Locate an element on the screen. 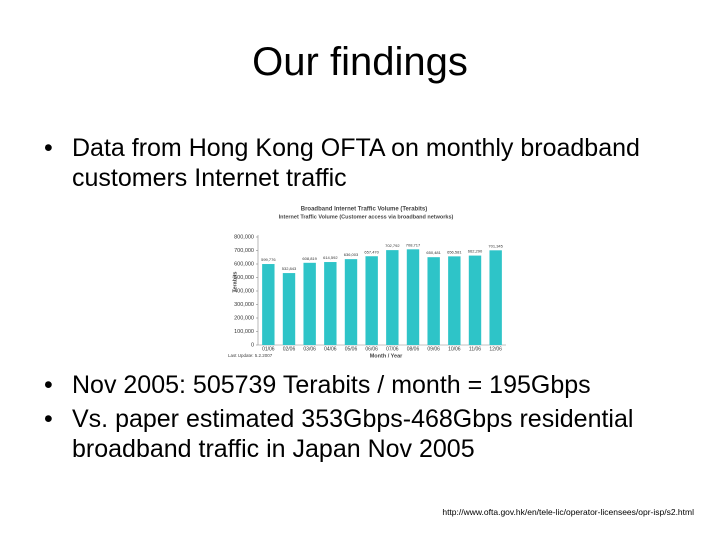 The width and height of the screenshot is (720, 540). value-label: 608,819 is located at coordinates (309, 258).